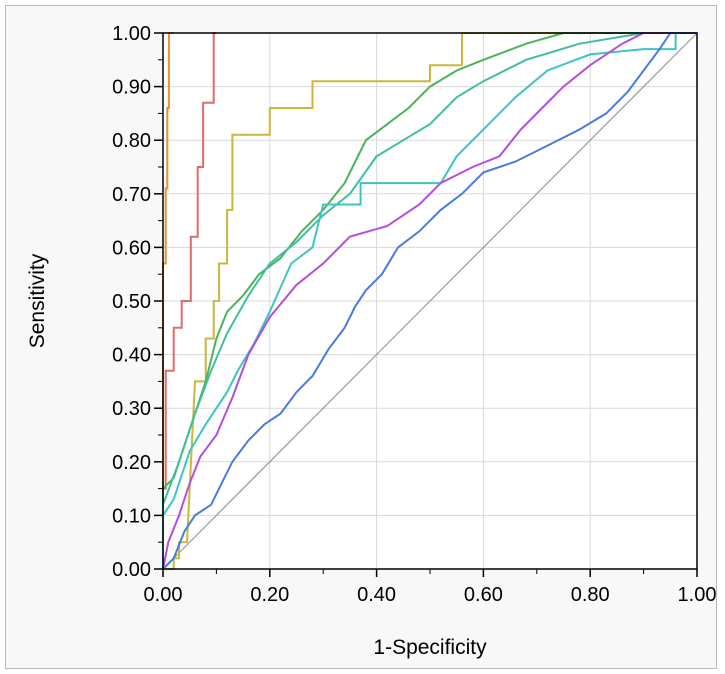 The width and height of the screenshot is (725, 674). I want to click on x-axis: 0.00 0.20 0.40 0.60 0.80 1.00, so click(430, 587).